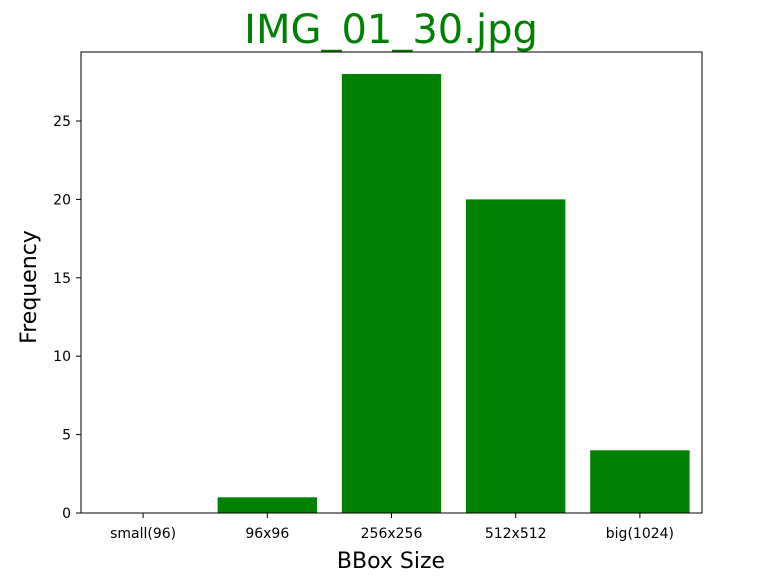 The width and height of the screenshot is (772, 581). What do you see at coordinates (640, 534) in the screenshot?
I see `x-tick-label: big(1024)` at bounding box center [640, 534].